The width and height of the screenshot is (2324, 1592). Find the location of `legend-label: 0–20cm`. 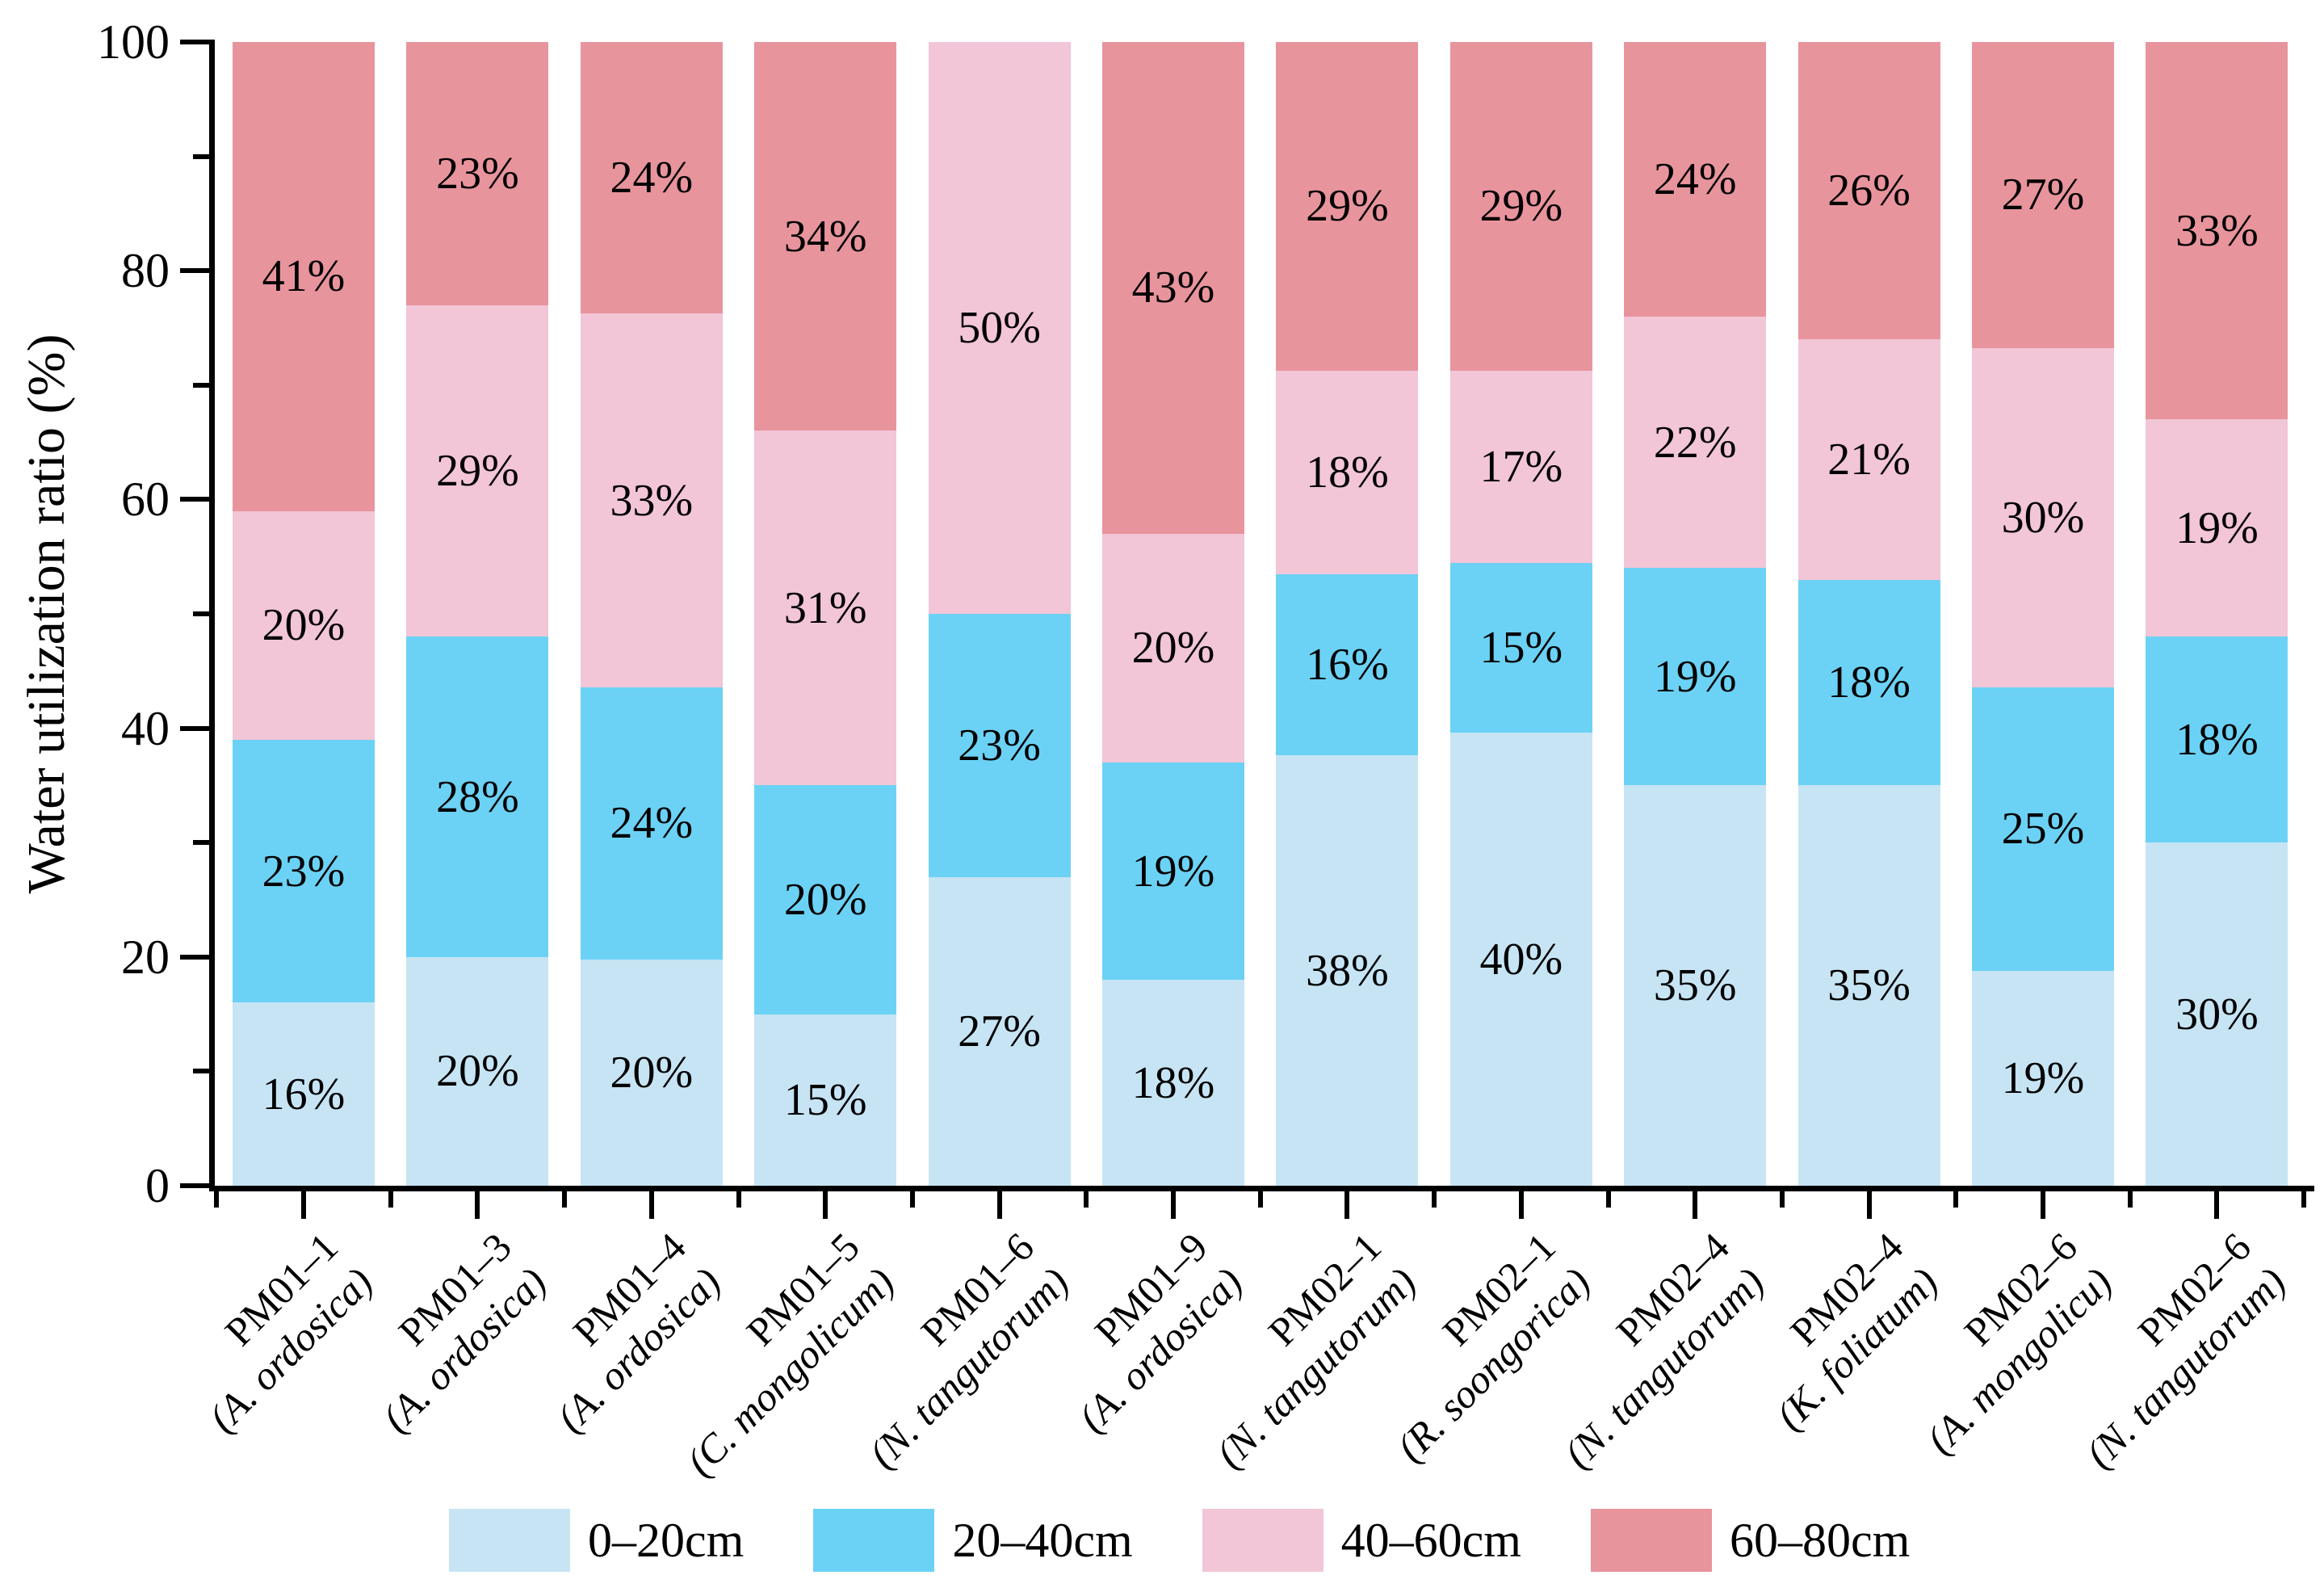

legend-label: 0–20cm is located at coordinates (666, 1540).